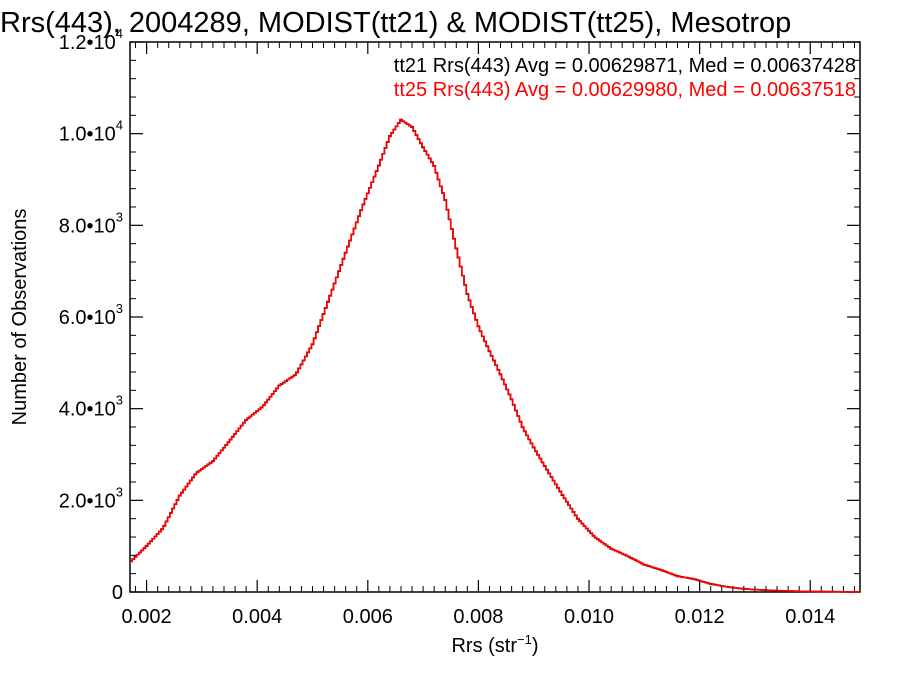 The image size is (900, 675). Describe the element at coordinates (810, 617) in the screenshot. I see `x-tick-label: 0.014` at that location.